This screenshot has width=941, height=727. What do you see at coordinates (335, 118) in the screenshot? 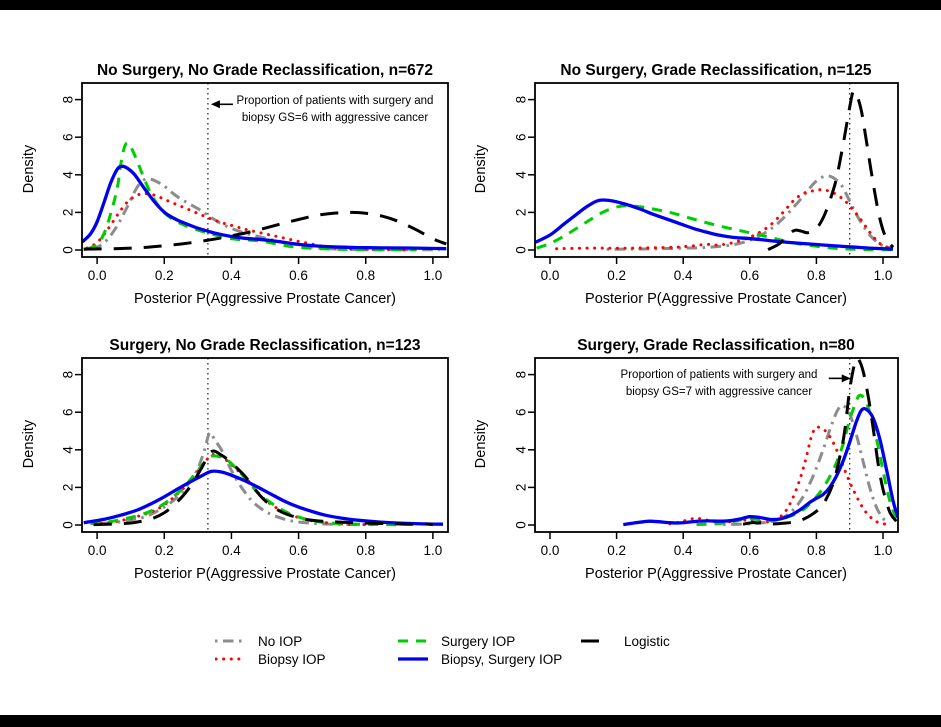
I see `annotation-gs6-line2: biopsy GS=6 with aggressive cancer` at bounding box center [335, 118].